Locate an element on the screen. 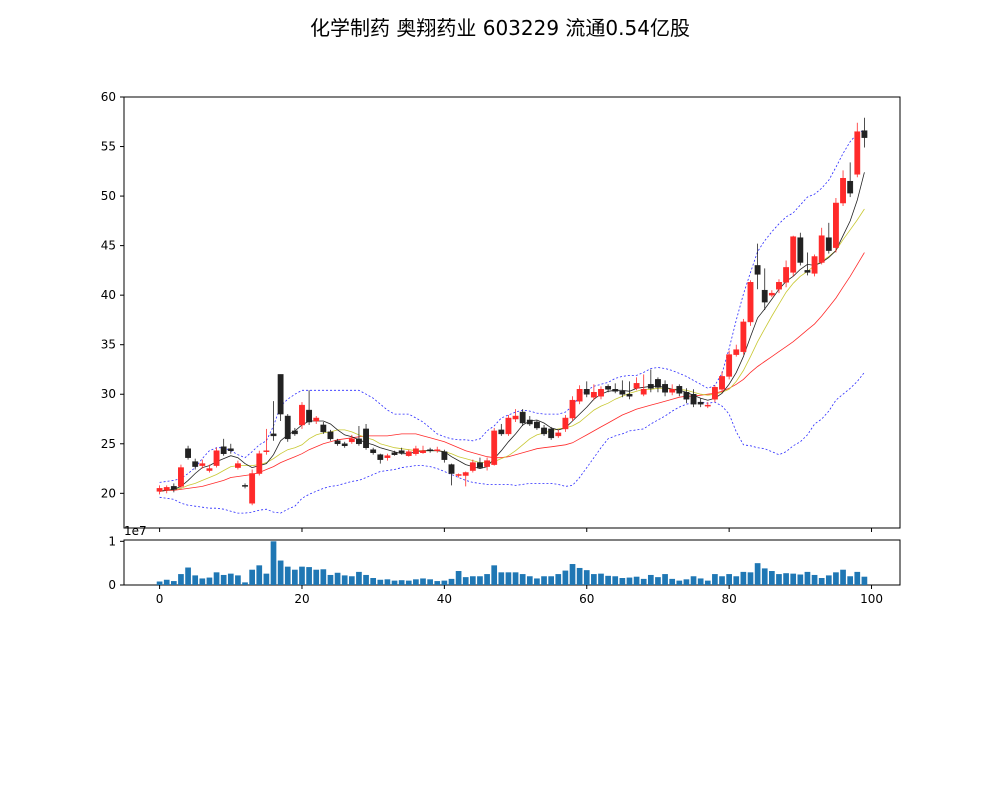 This screenshot has height=800, width=1000. price-y-tick-label: 50 is located at coordinates (108, 196).